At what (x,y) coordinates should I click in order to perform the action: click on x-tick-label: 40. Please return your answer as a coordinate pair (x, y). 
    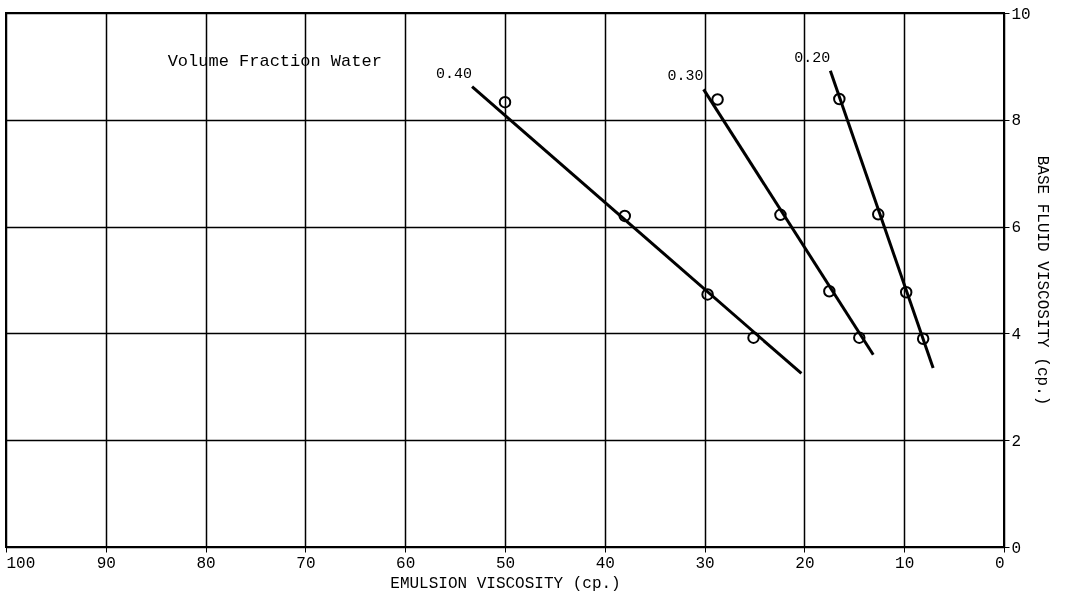
    Looking at the image, I should click on (605, 563).